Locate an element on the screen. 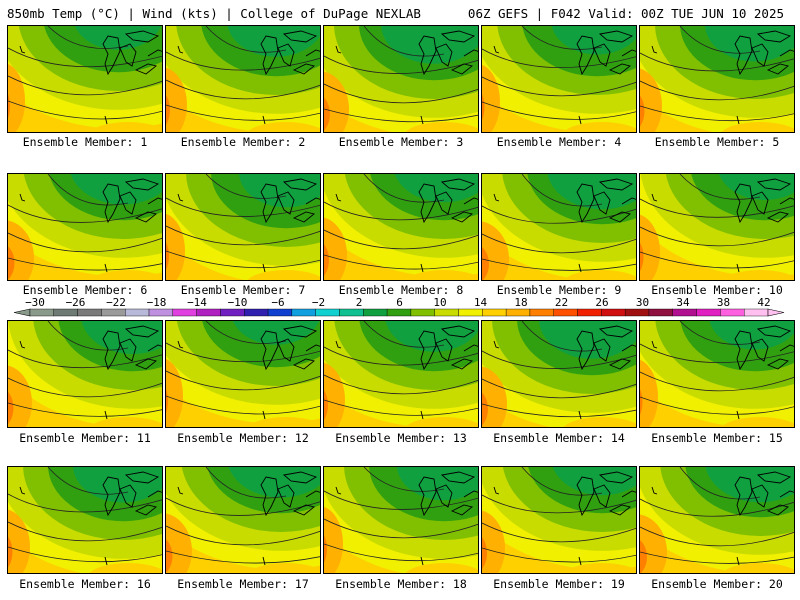  ensemble-member-label: Ensemble Member: 20 is located at coordinates (717, 584).